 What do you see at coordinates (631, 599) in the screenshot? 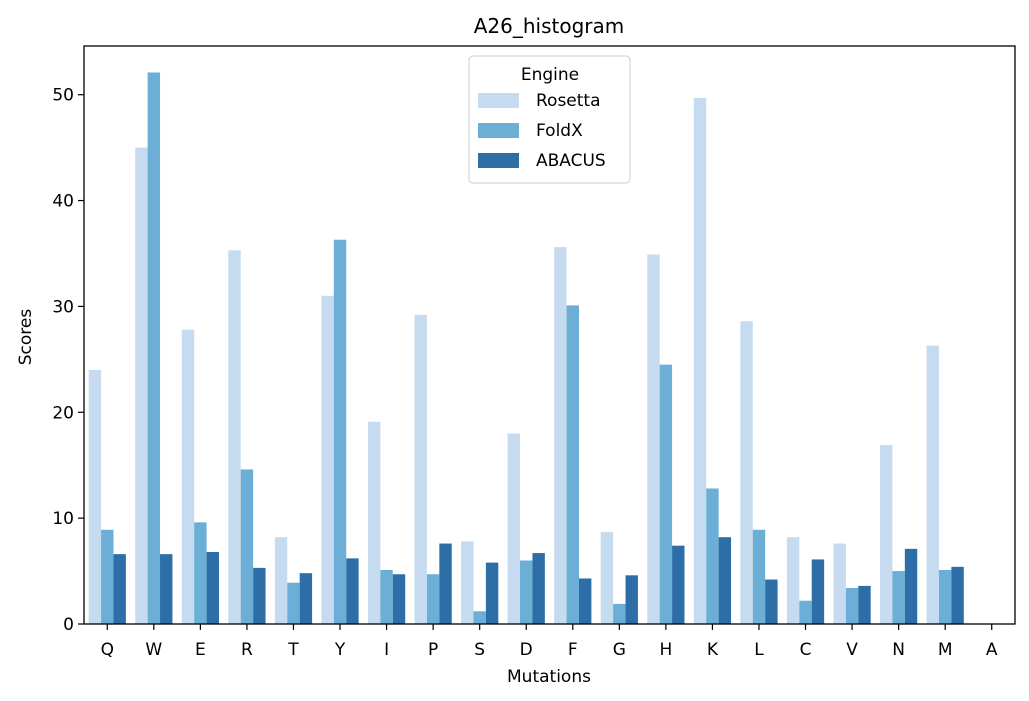
I see `bar-abacus-G` at bounding box center [631, 599].